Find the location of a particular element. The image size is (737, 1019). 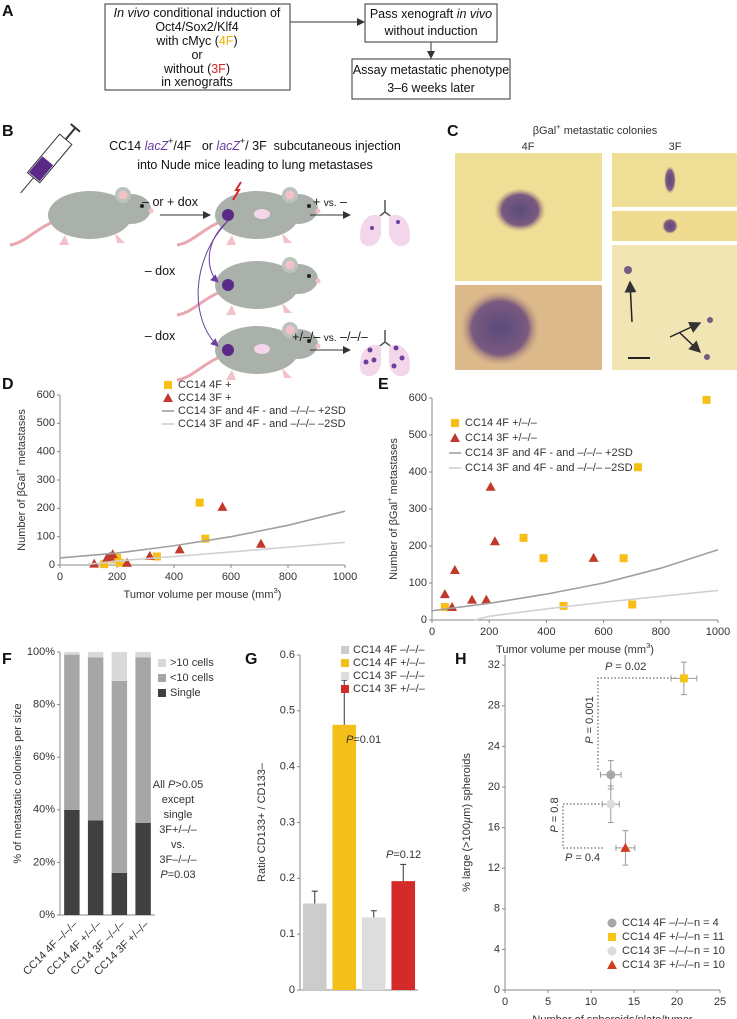

y-tick-label: 400 is located at coordinates (46, 452).